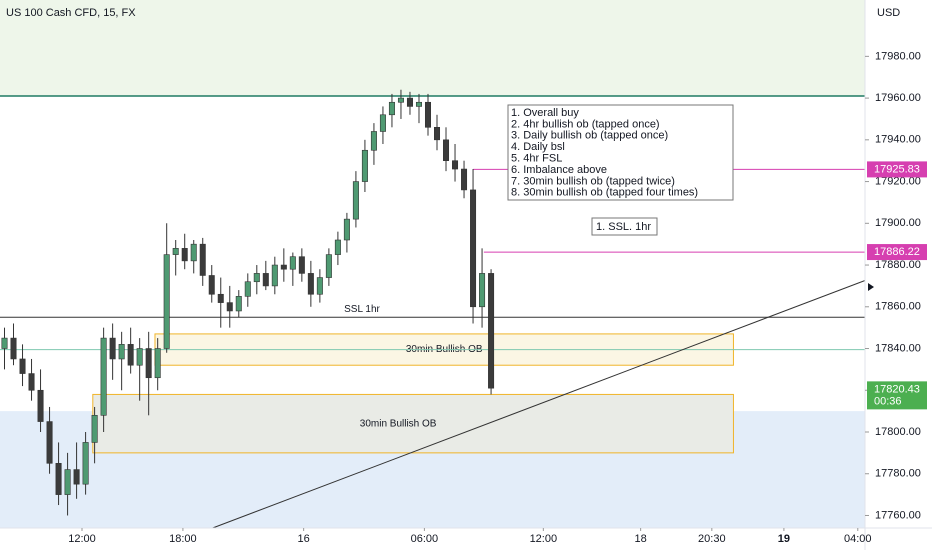  What do you see at coordinates (398, 423) in the screenshot?
I see `order-block-label: 30min Bullish OB` at bounding box center [398, 423].